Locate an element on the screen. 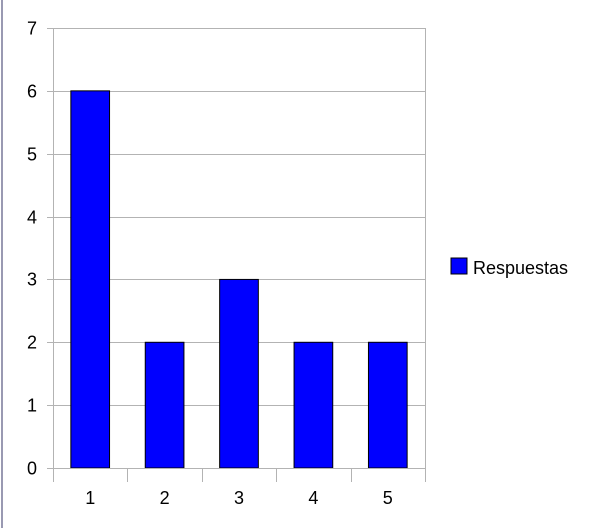 The width and height of the screenshot is (600, 528). y-tick-label-1: 1 is located at coordinates (32, 406).